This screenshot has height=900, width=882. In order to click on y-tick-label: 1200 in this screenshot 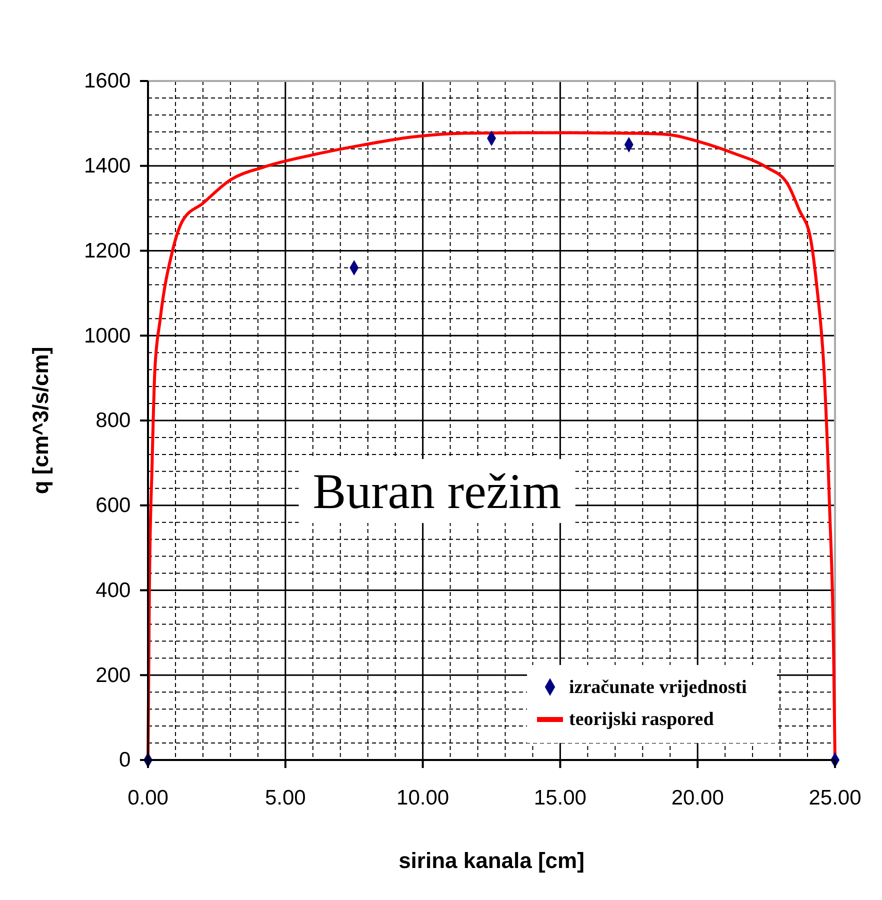, I will do `click(107, 250)`.